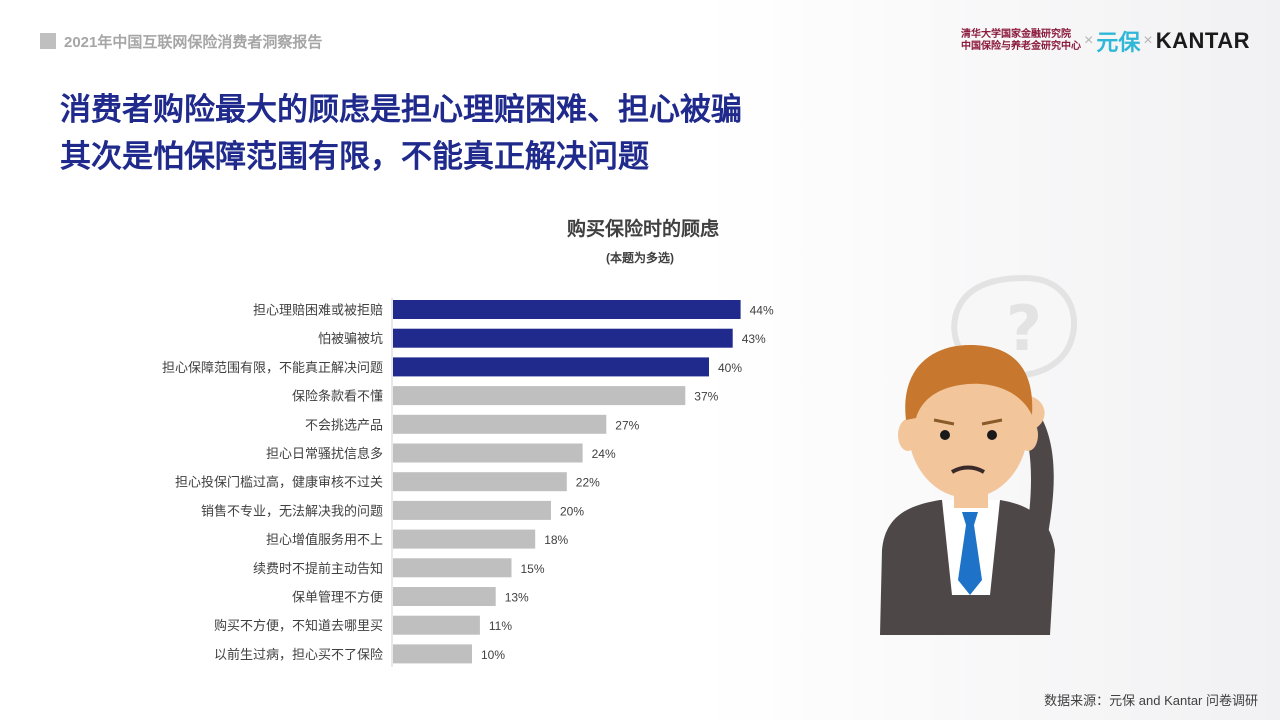 The image size is (1280, 720). What do you see at coordinates (604, 454) in the screenshot?
I see `value-label: 24%` at bounding box center [604, 454].